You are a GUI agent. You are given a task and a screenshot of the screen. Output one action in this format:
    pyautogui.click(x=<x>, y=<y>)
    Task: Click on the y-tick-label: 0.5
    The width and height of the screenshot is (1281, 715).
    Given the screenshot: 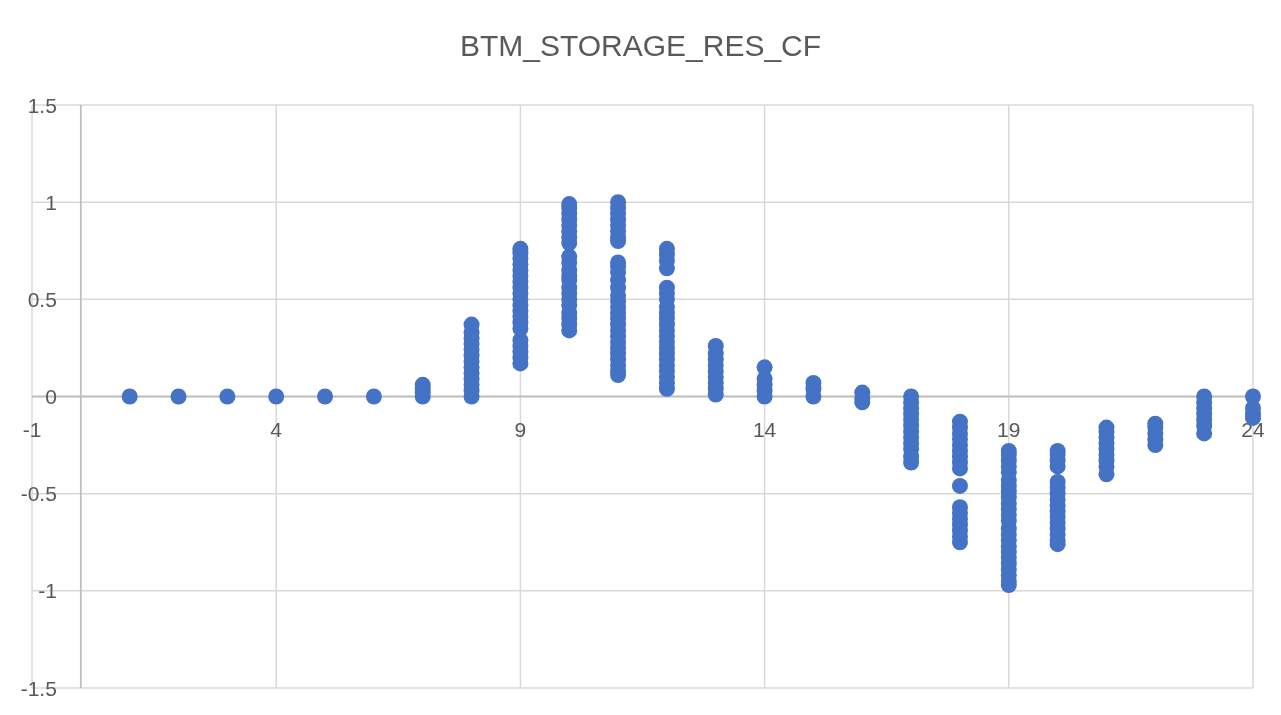 What is the action you would take?
    pyautogui.click(x=42, y=299)
    